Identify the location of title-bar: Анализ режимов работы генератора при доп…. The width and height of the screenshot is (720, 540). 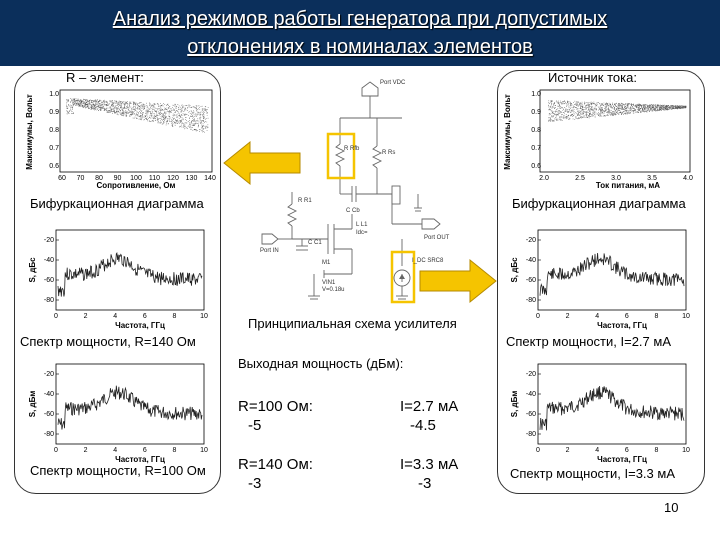
(360, 33).